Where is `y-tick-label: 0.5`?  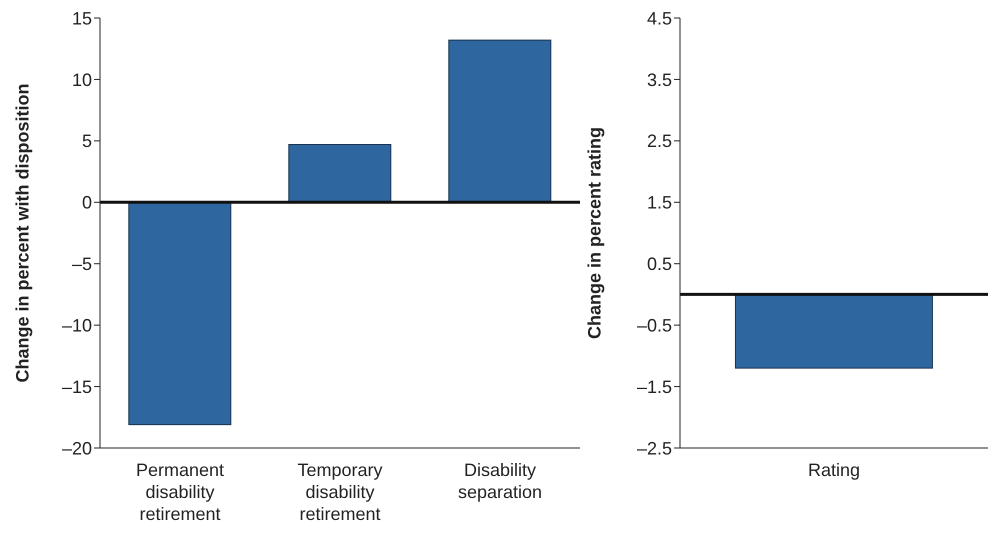
y-tick-label: 0.5 is located at coordinates (659, 264).